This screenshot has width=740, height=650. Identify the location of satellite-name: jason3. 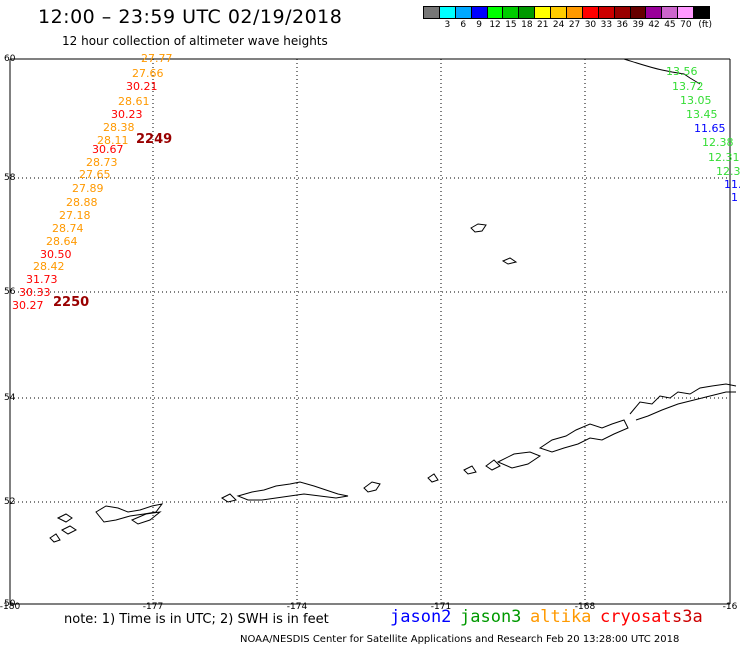
(491, 617).